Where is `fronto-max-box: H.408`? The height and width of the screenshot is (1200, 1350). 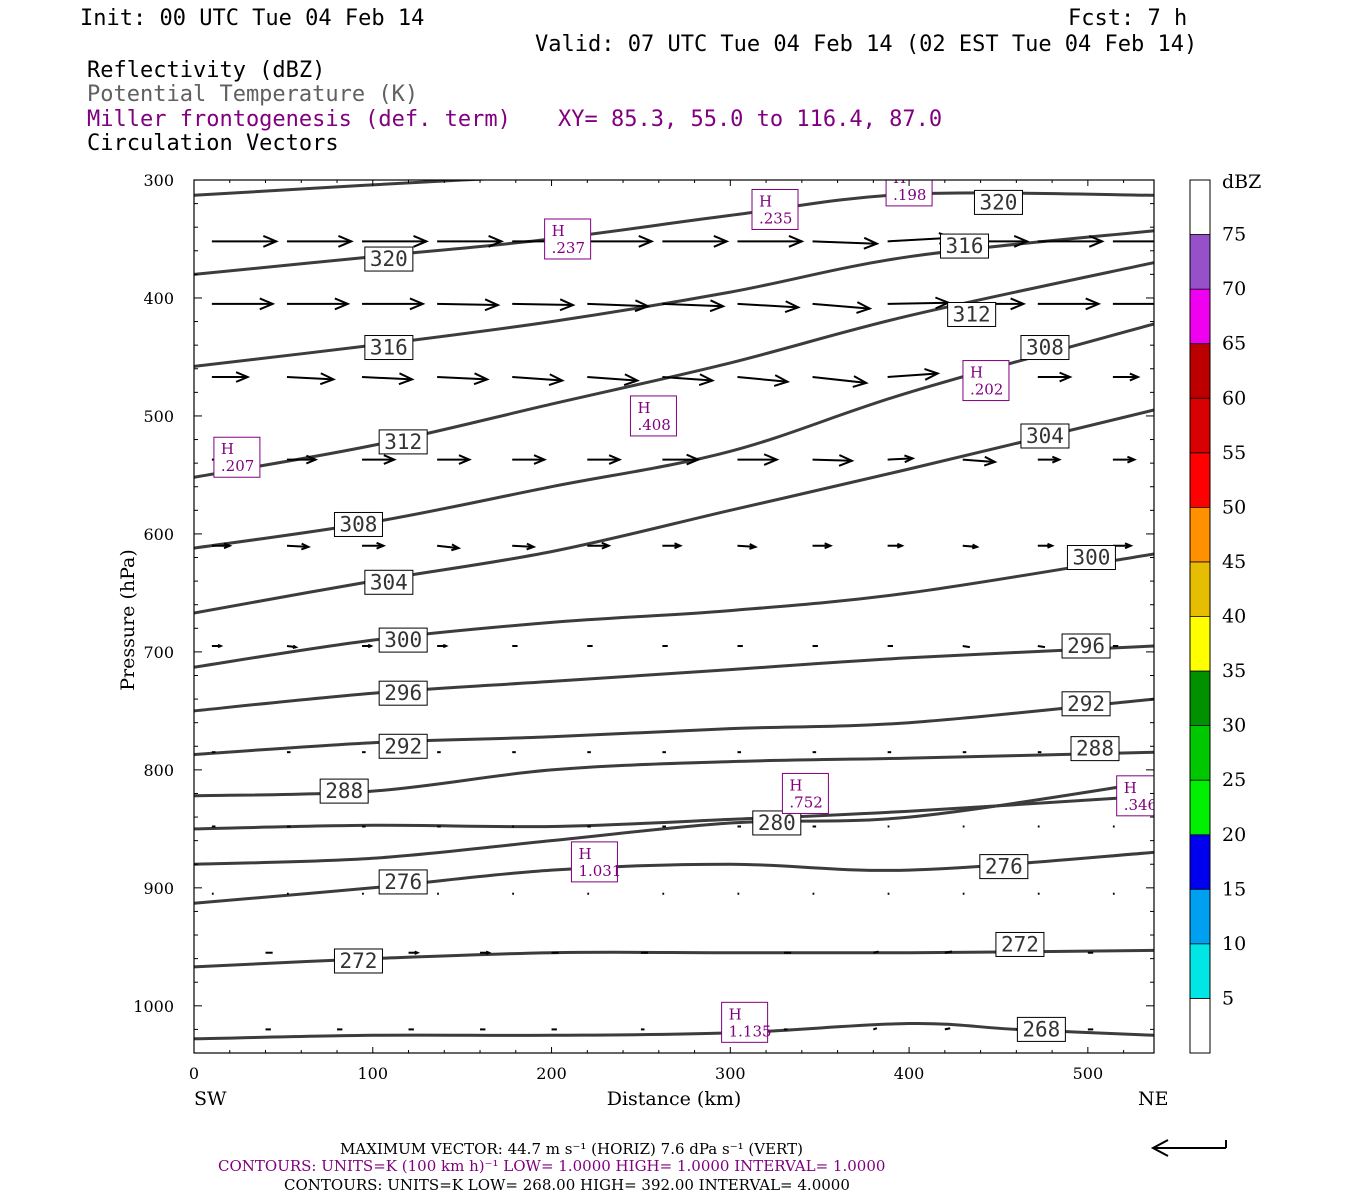
fronto-max-box: H.408 is located at coordinates (653, 416).